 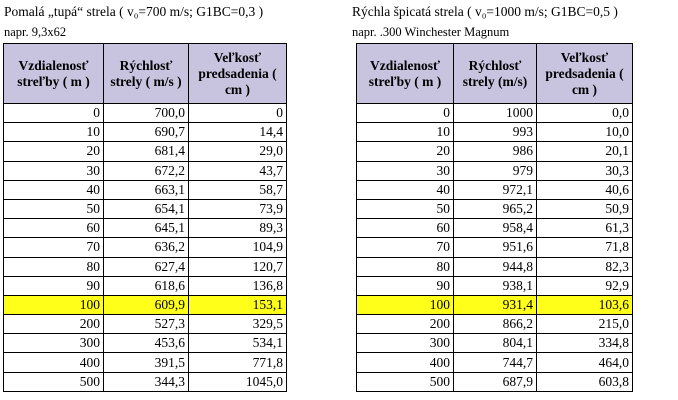 I want to click on cell-distance: 400, so click(x=405, y=362).